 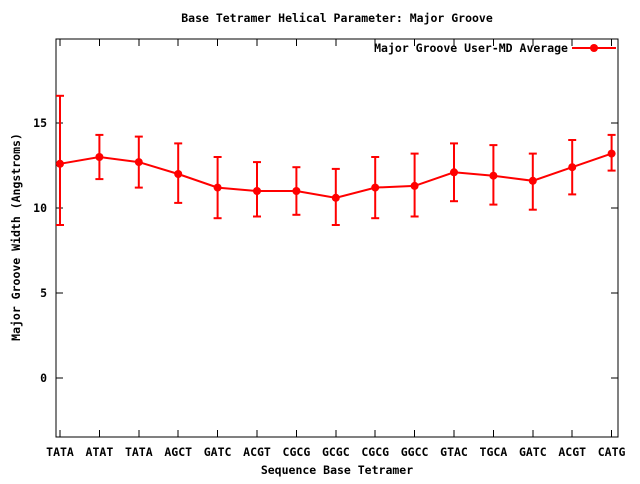 I want to click on x-tick-label: GTAC, so click(x=454, y=452).